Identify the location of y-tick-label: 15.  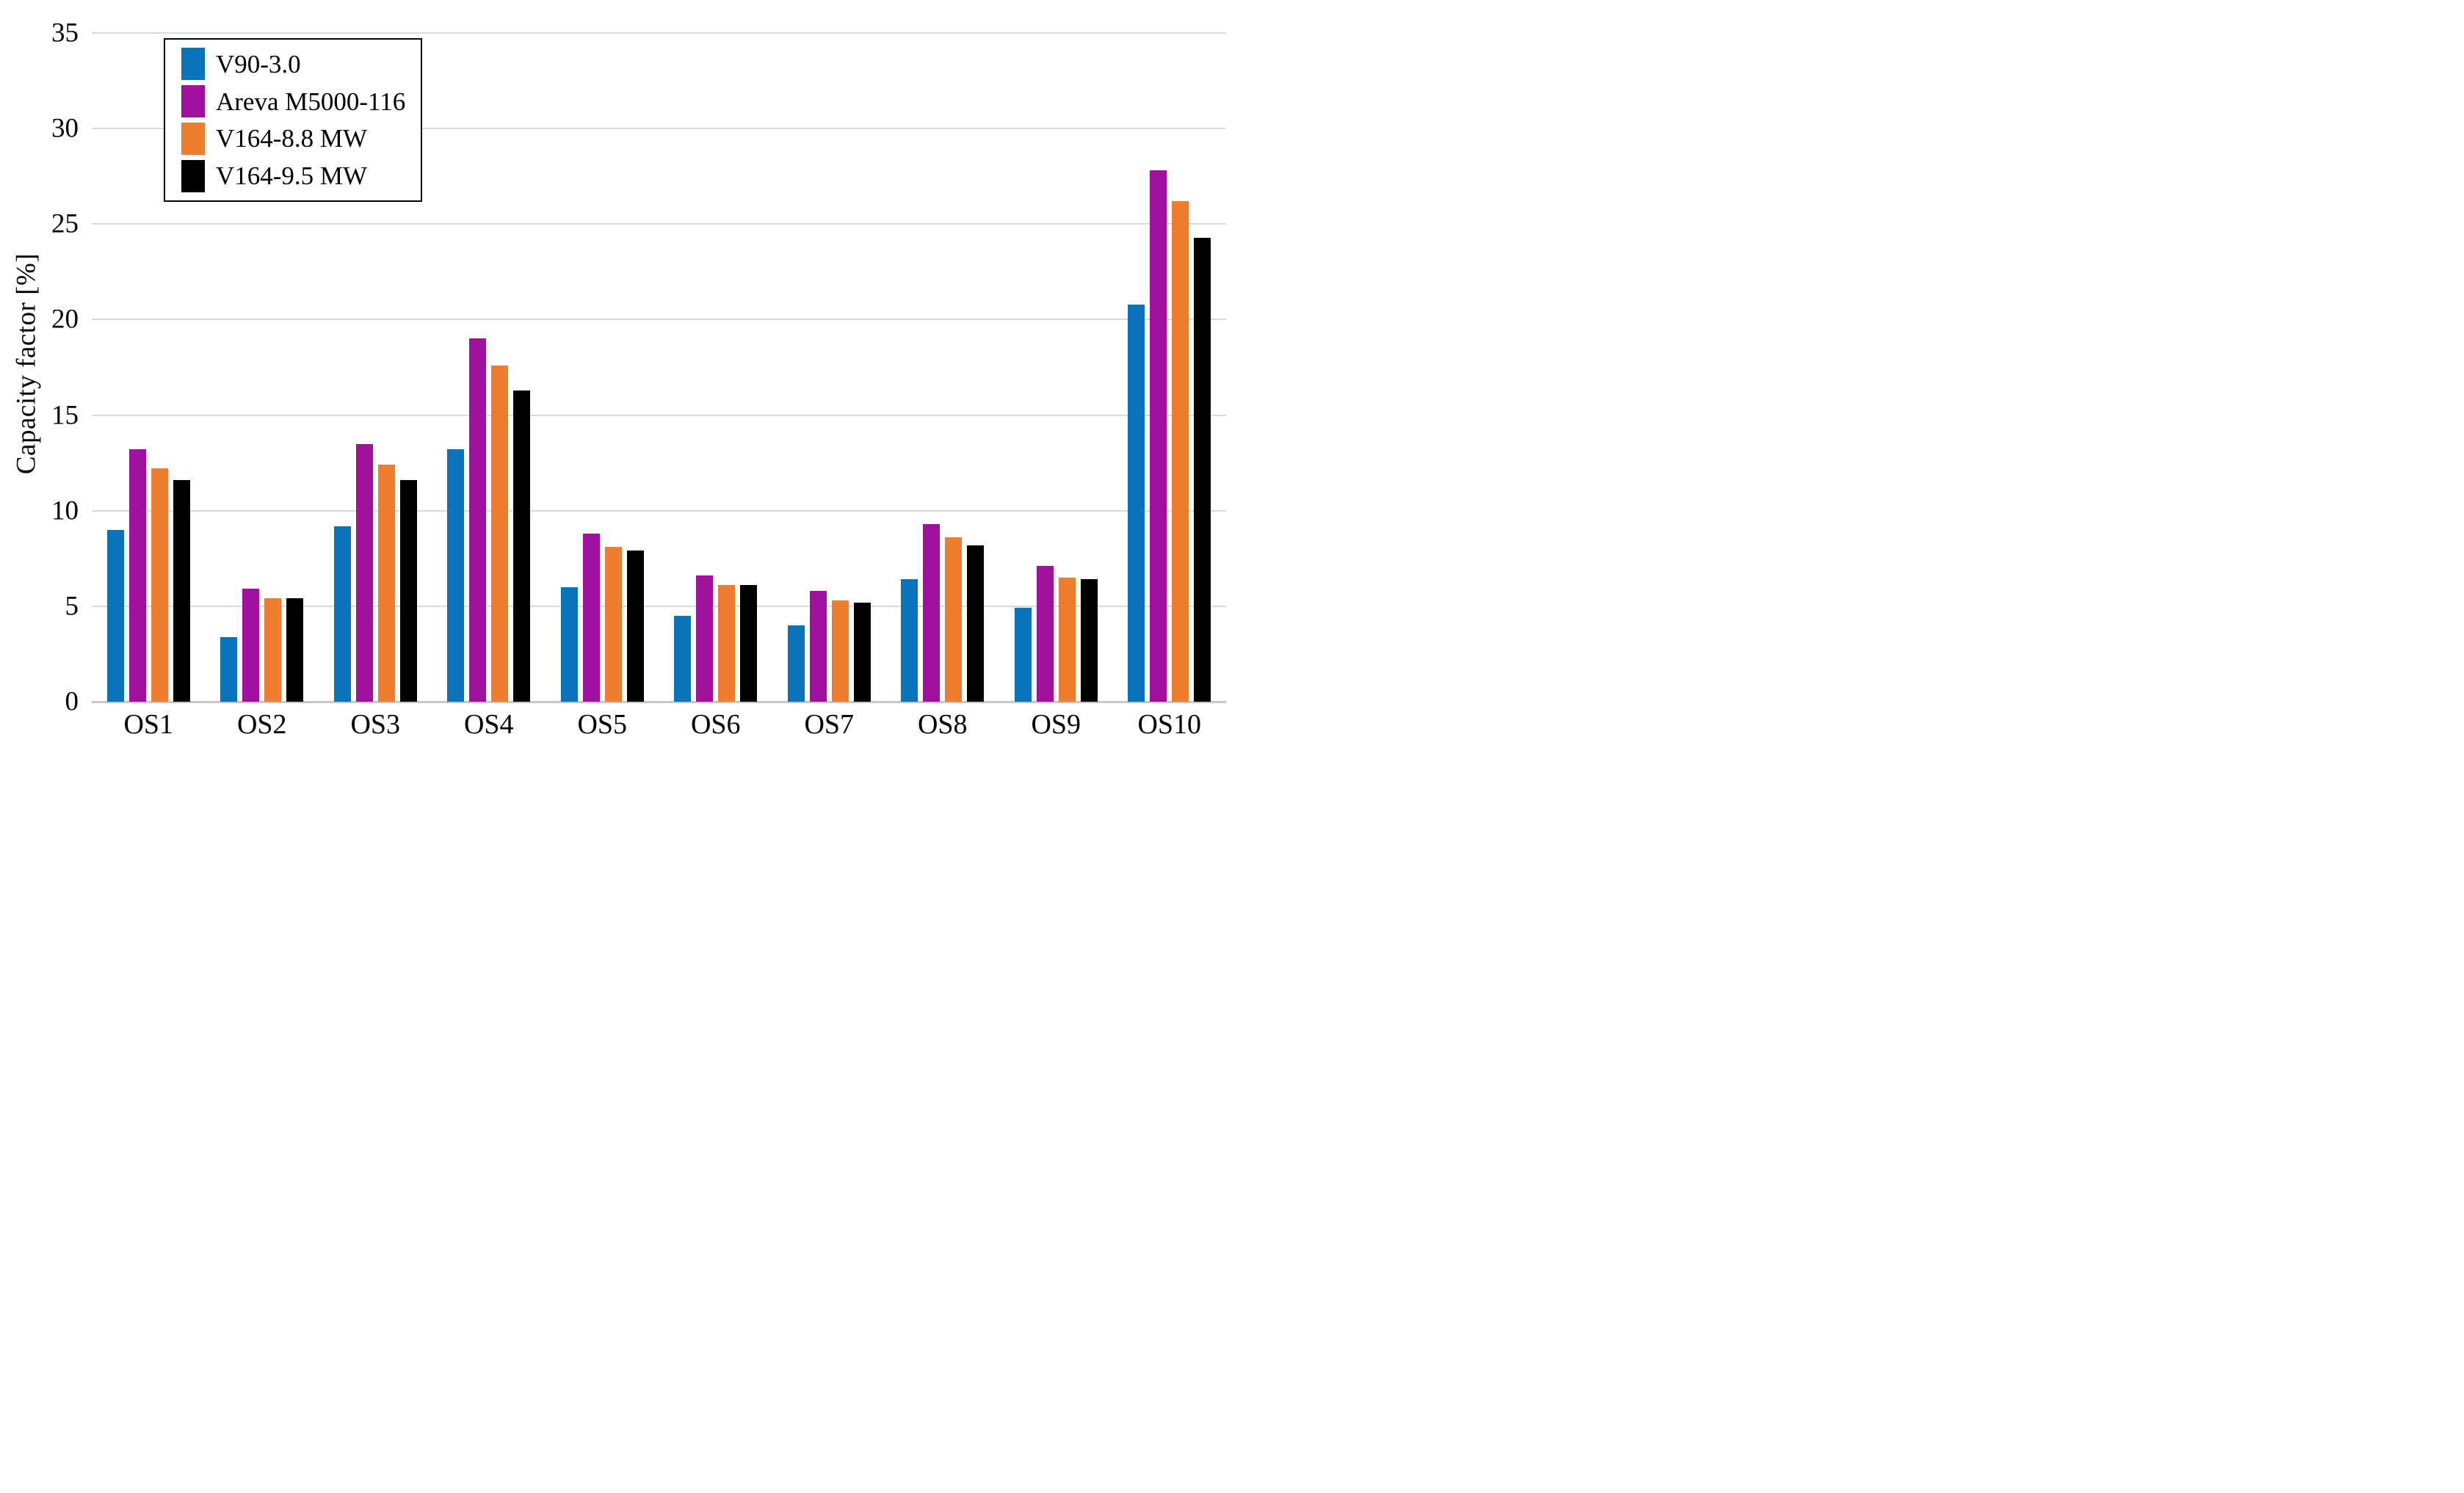
(65, 416).